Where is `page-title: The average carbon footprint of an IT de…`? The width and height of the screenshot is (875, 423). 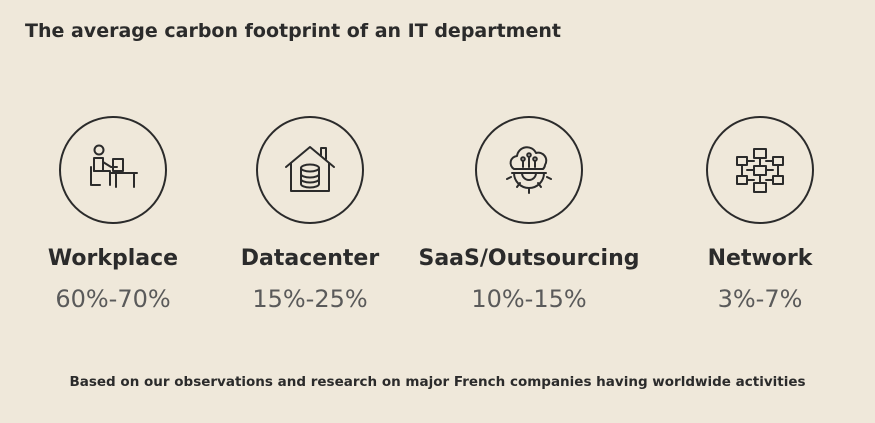 page-title: The average carbon footprint of an IT de… is located at coordinates (293, 31).